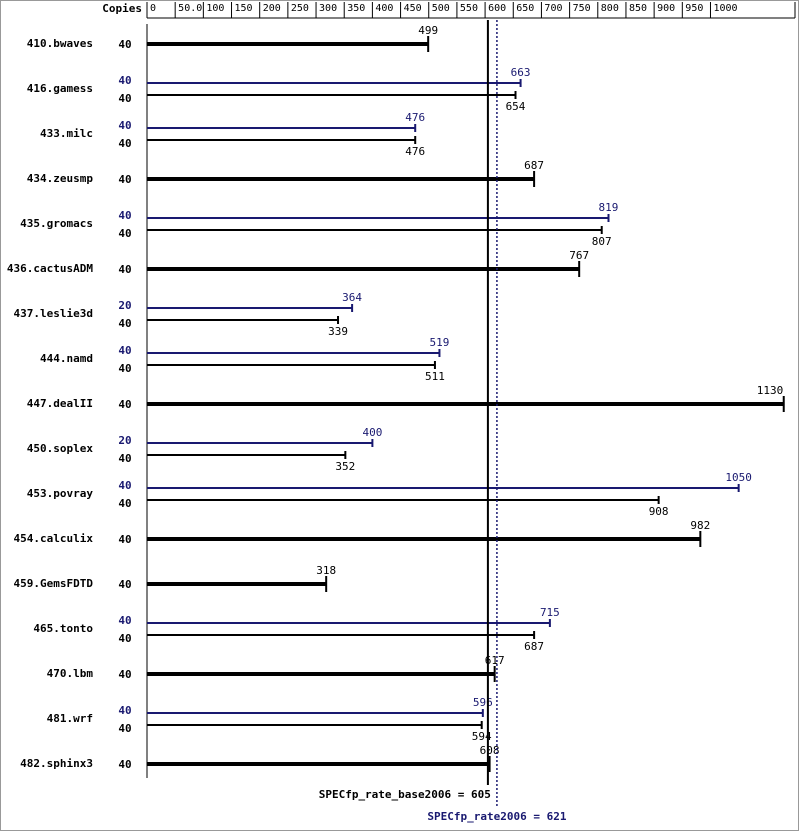 This screenshot has width=799, height=831. Describe the element at coordinates (582, 8) in the screenshot. I see `x-tick-label: 750` at that location.